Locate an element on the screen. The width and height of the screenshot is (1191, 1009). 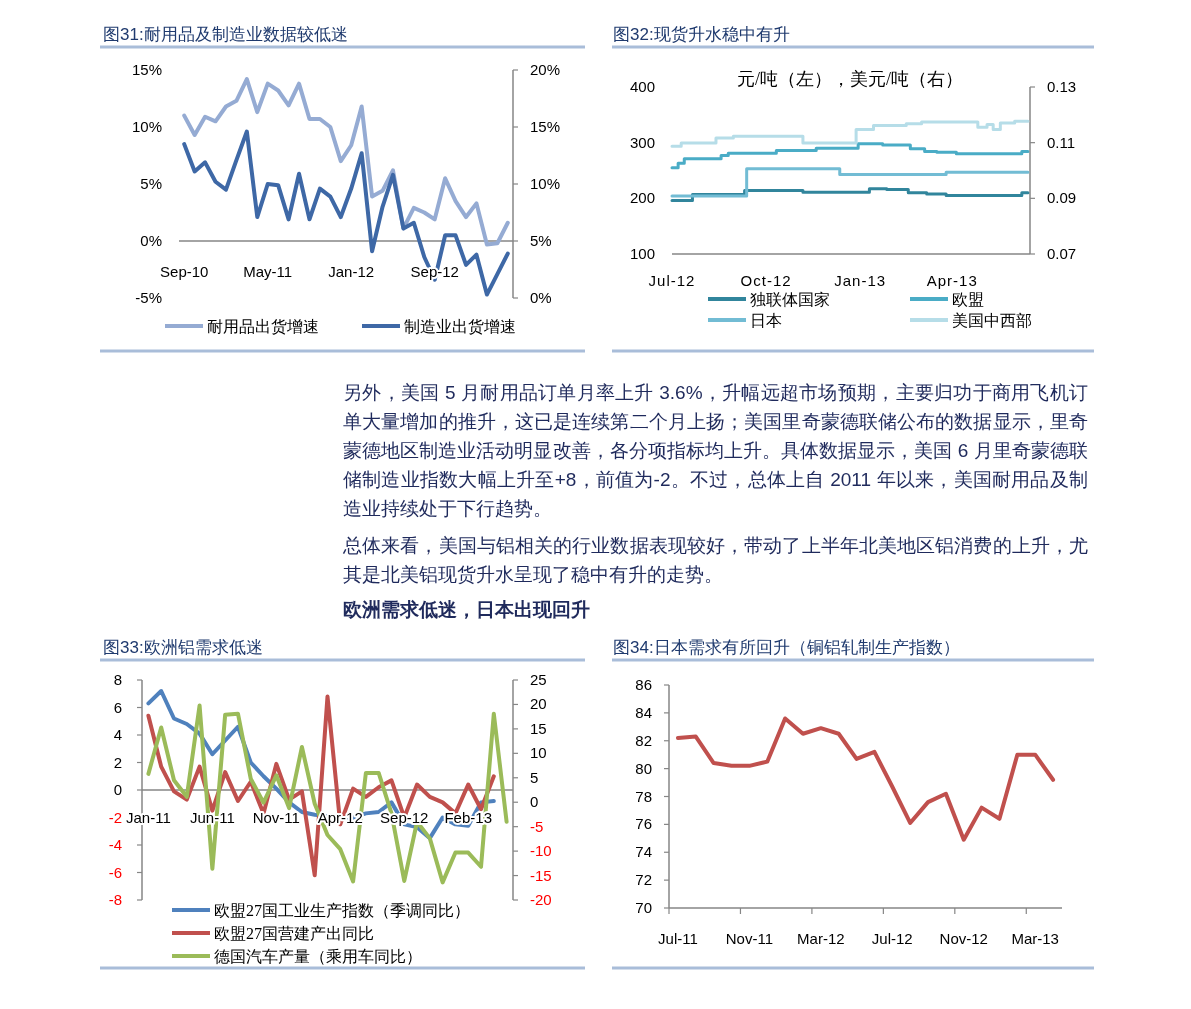
chart-title: 图31:耐用品及制造业数据较低迷 is located at coordinates (225, 34).